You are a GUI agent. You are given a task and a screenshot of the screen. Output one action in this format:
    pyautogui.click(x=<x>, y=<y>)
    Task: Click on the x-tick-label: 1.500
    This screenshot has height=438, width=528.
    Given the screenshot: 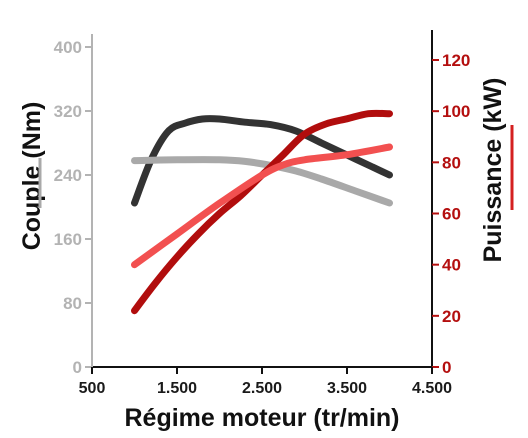 What is the action you would take?
    pyautogui.click(x=177, y=388)
    